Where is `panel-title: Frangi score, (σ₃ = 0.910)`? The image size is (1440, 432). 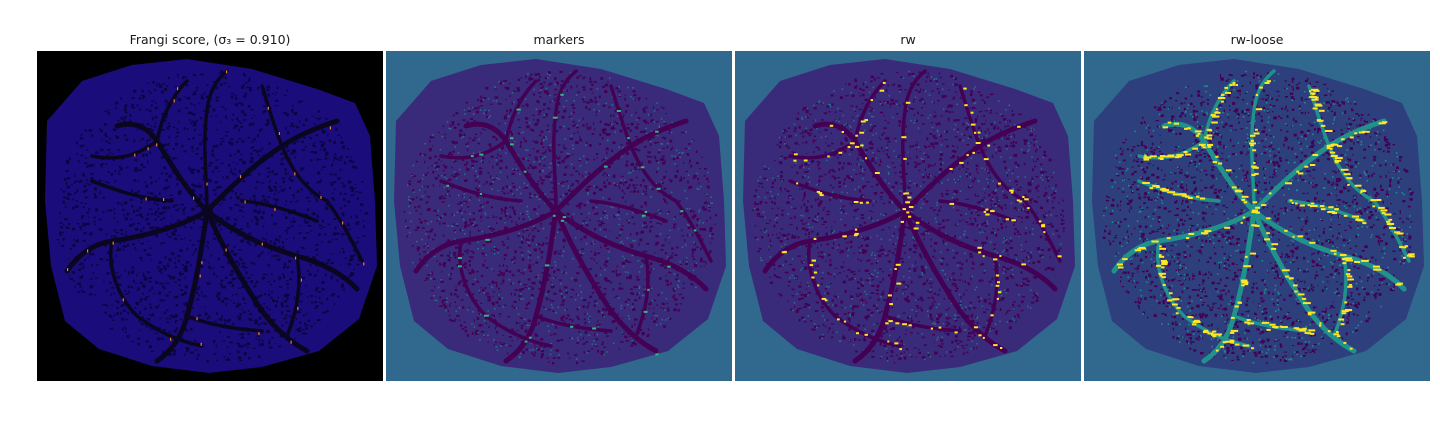 panel-title: Frangi score, (σ₃ = 0.910) is located at coordinates (210, 39).